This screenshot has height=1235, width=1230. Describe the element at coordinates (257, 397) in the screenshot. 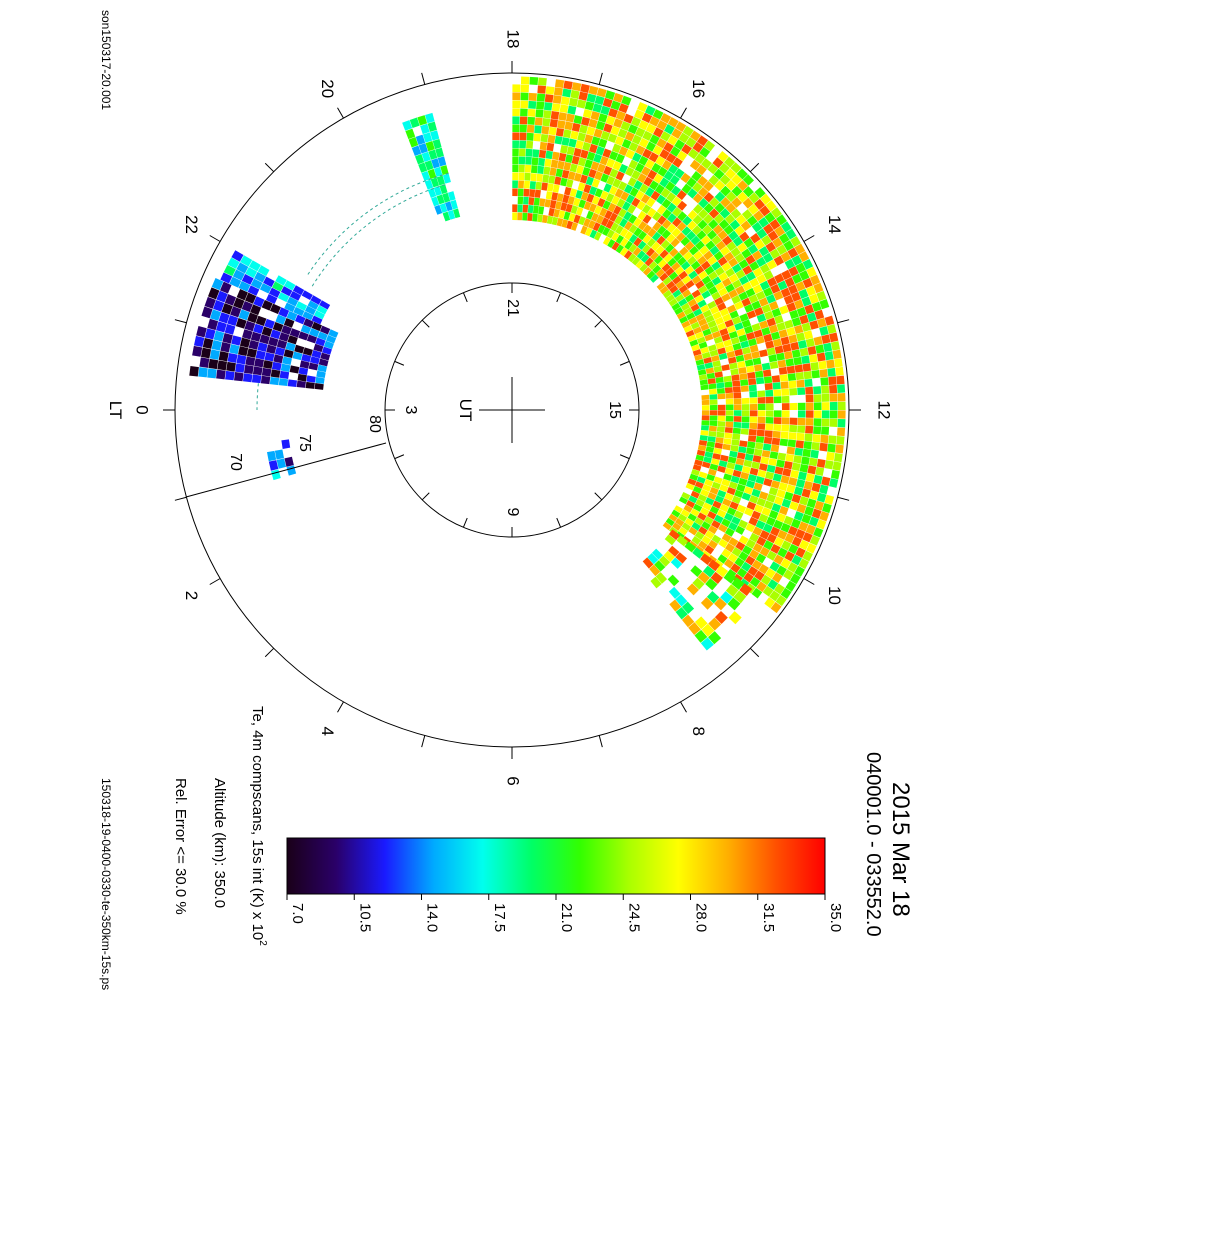

I see `coverage-arc` at that location.